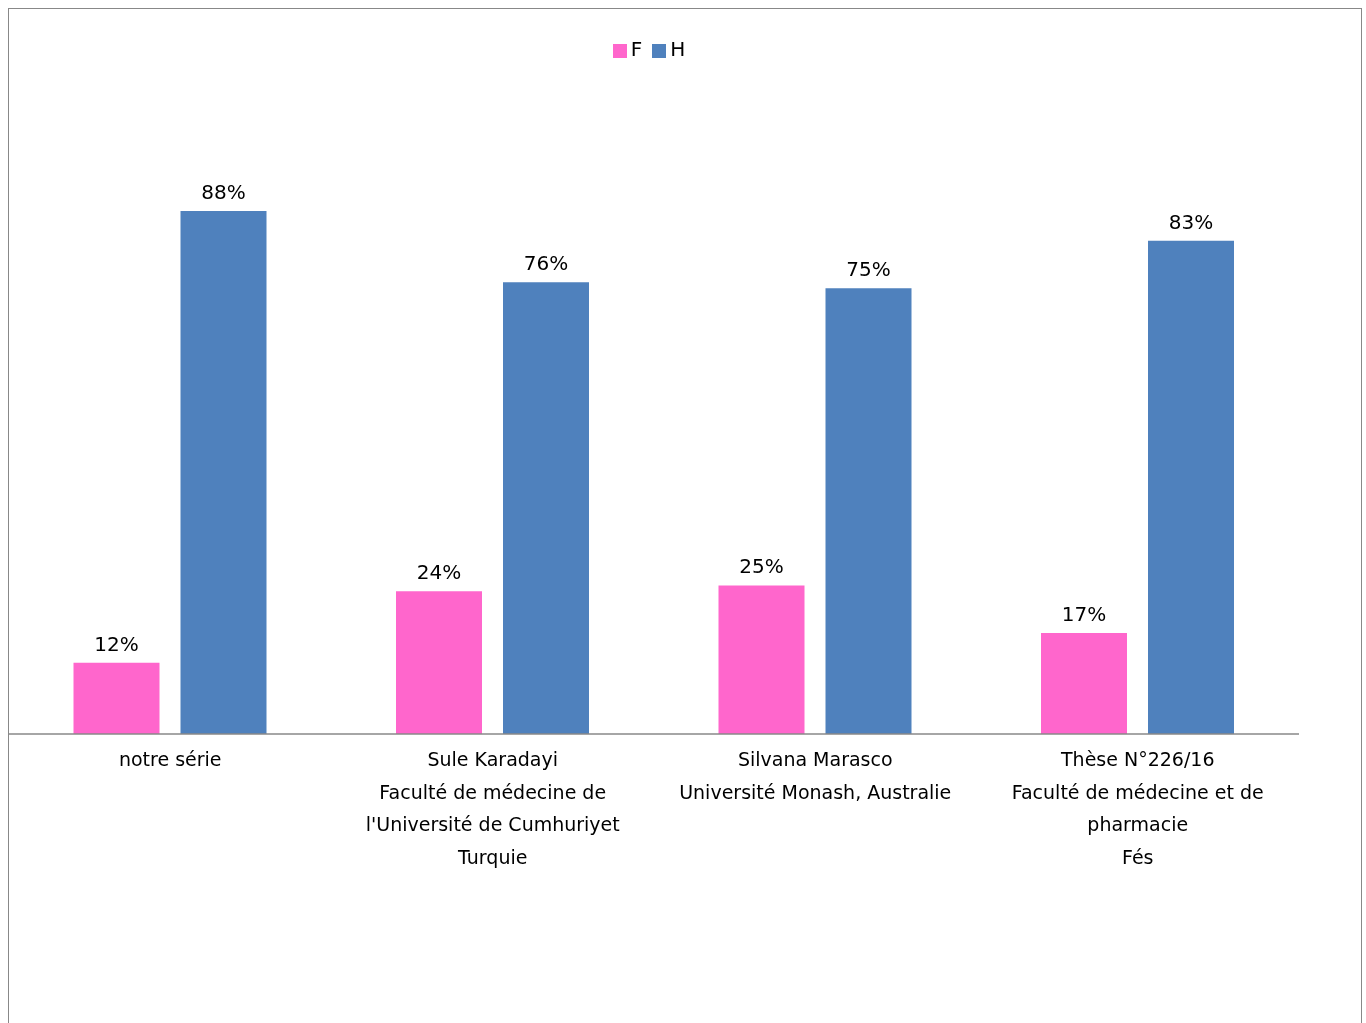  Describe the element at coordinates (761, 566) in the screenshot. I see `data-label: 25%` at that location.